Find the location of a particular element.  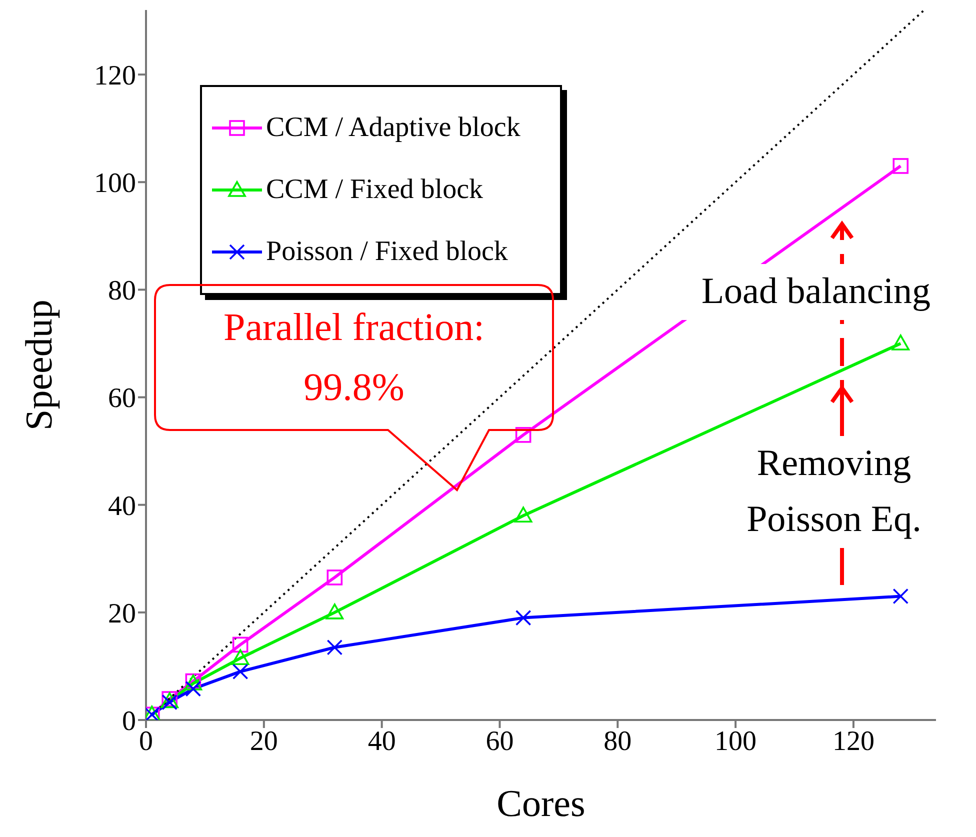

x-tick-label: 60 is located at coordinates (500, 741).